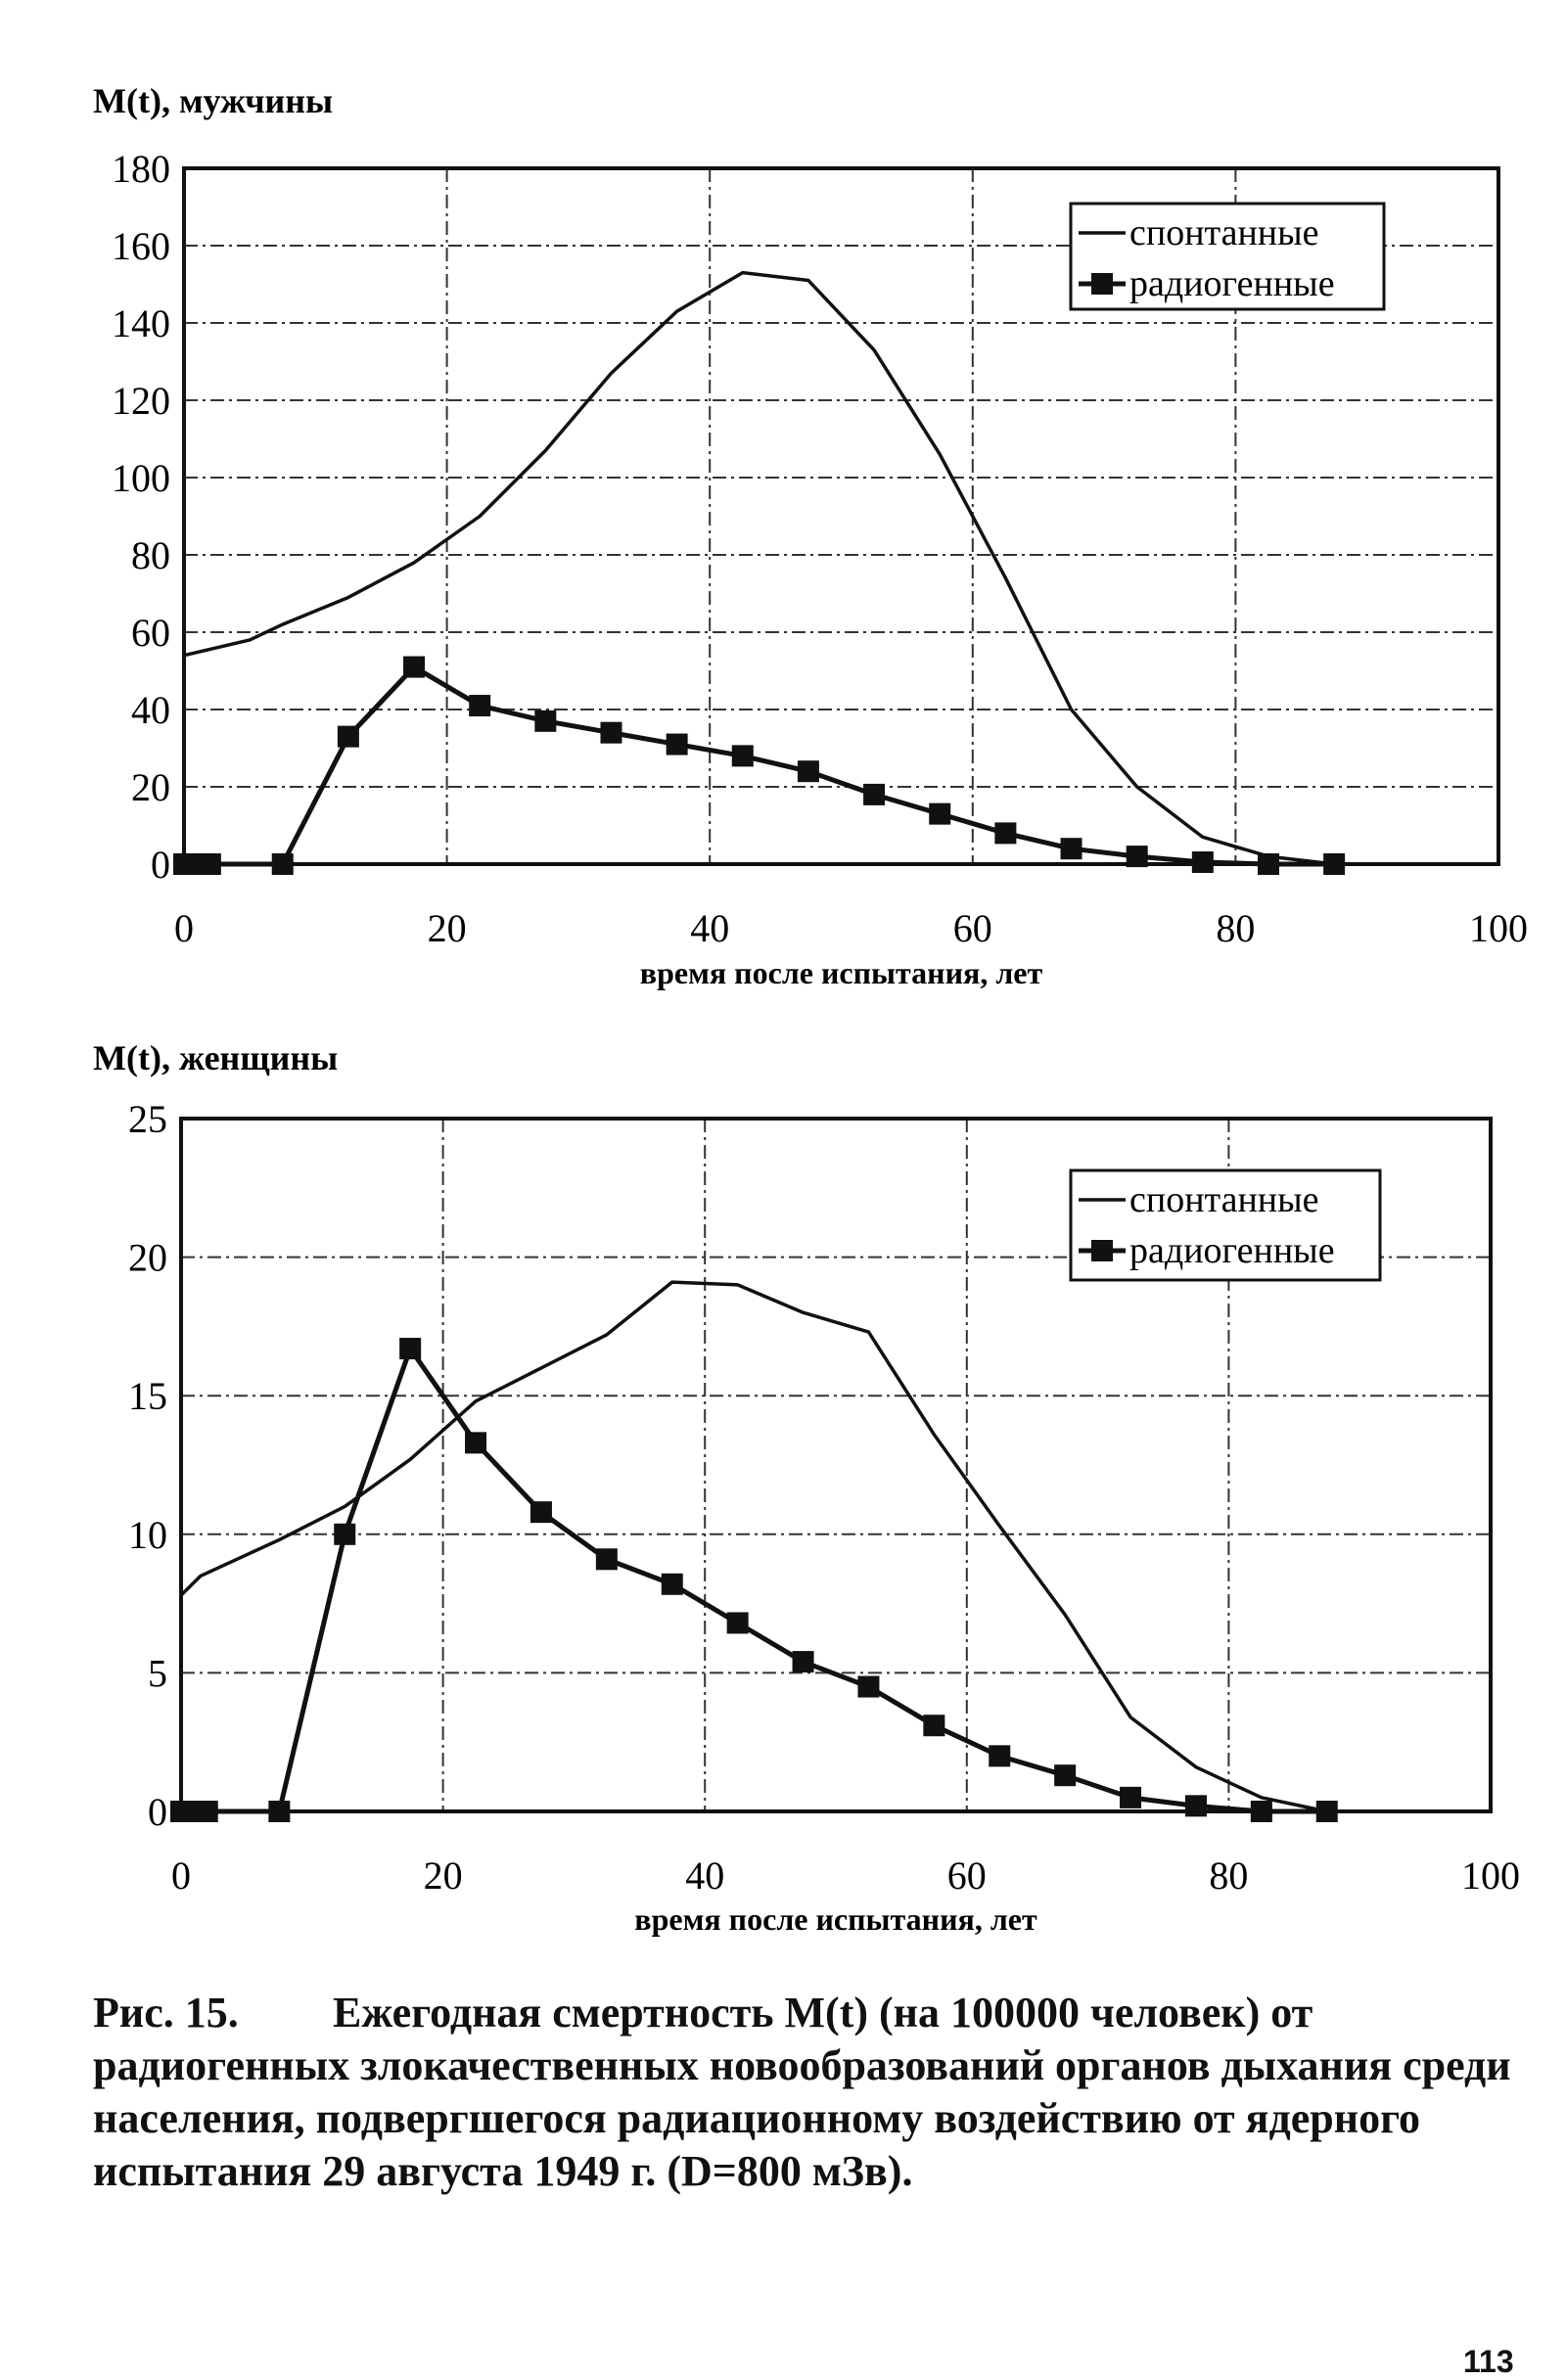 The width and height of the screenshot is (1566, 2380). What do you see at coordinates (150, 633) in the screenshot?
I see `y-tick-label: 60` at bounding box center [150, 633].